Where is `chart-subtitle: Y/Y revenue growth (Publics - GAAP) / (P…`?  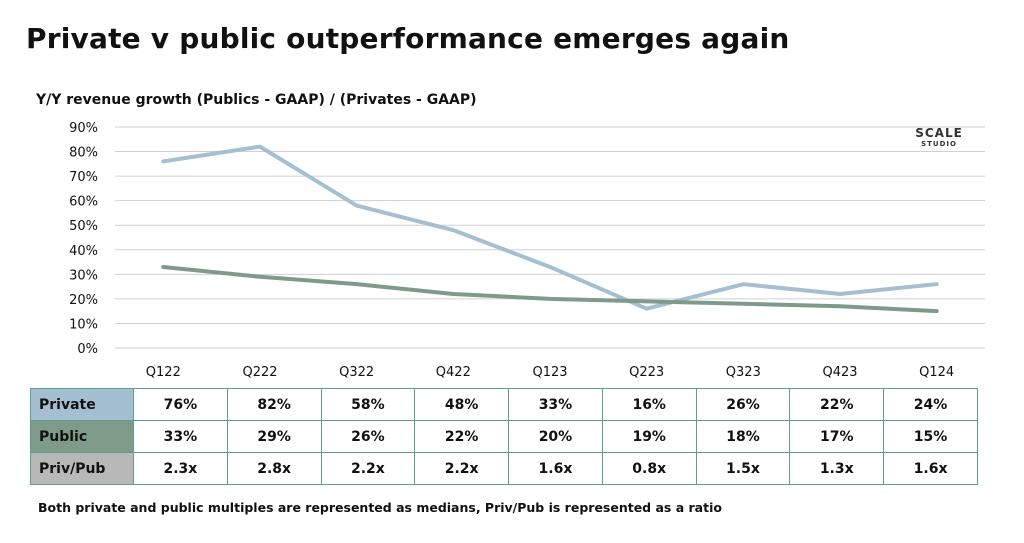 chart-subtitle: Y/Y revenue growth (Publics - GAAP) / (P… is located at coordinates (256, 100).